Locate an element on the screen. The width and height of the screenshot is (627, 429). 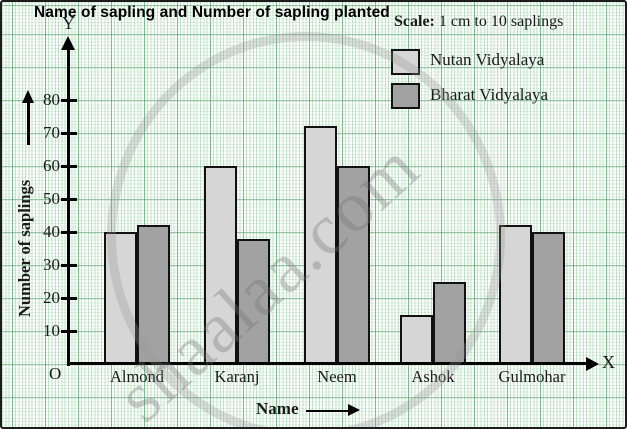
category-label-neem: Neem is located at coordinates (337, 376).